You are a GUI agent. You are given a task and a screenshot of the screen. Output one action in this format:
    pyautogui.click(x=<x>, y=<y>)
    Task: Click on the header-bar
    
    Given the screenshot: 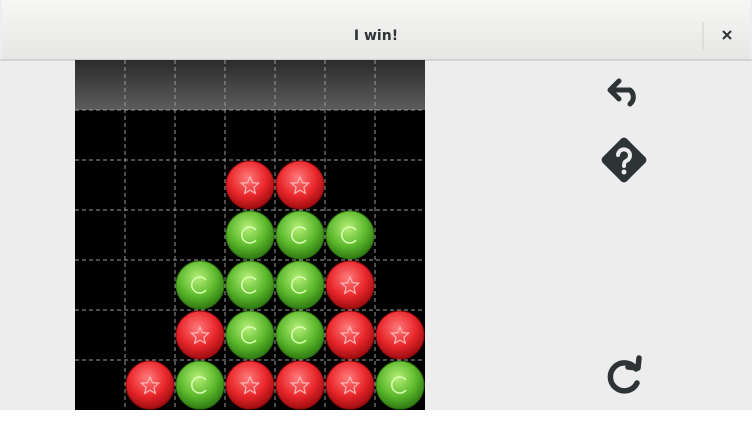 What is the action you would take?
    pyautogui.click(x=376, y=30)
    